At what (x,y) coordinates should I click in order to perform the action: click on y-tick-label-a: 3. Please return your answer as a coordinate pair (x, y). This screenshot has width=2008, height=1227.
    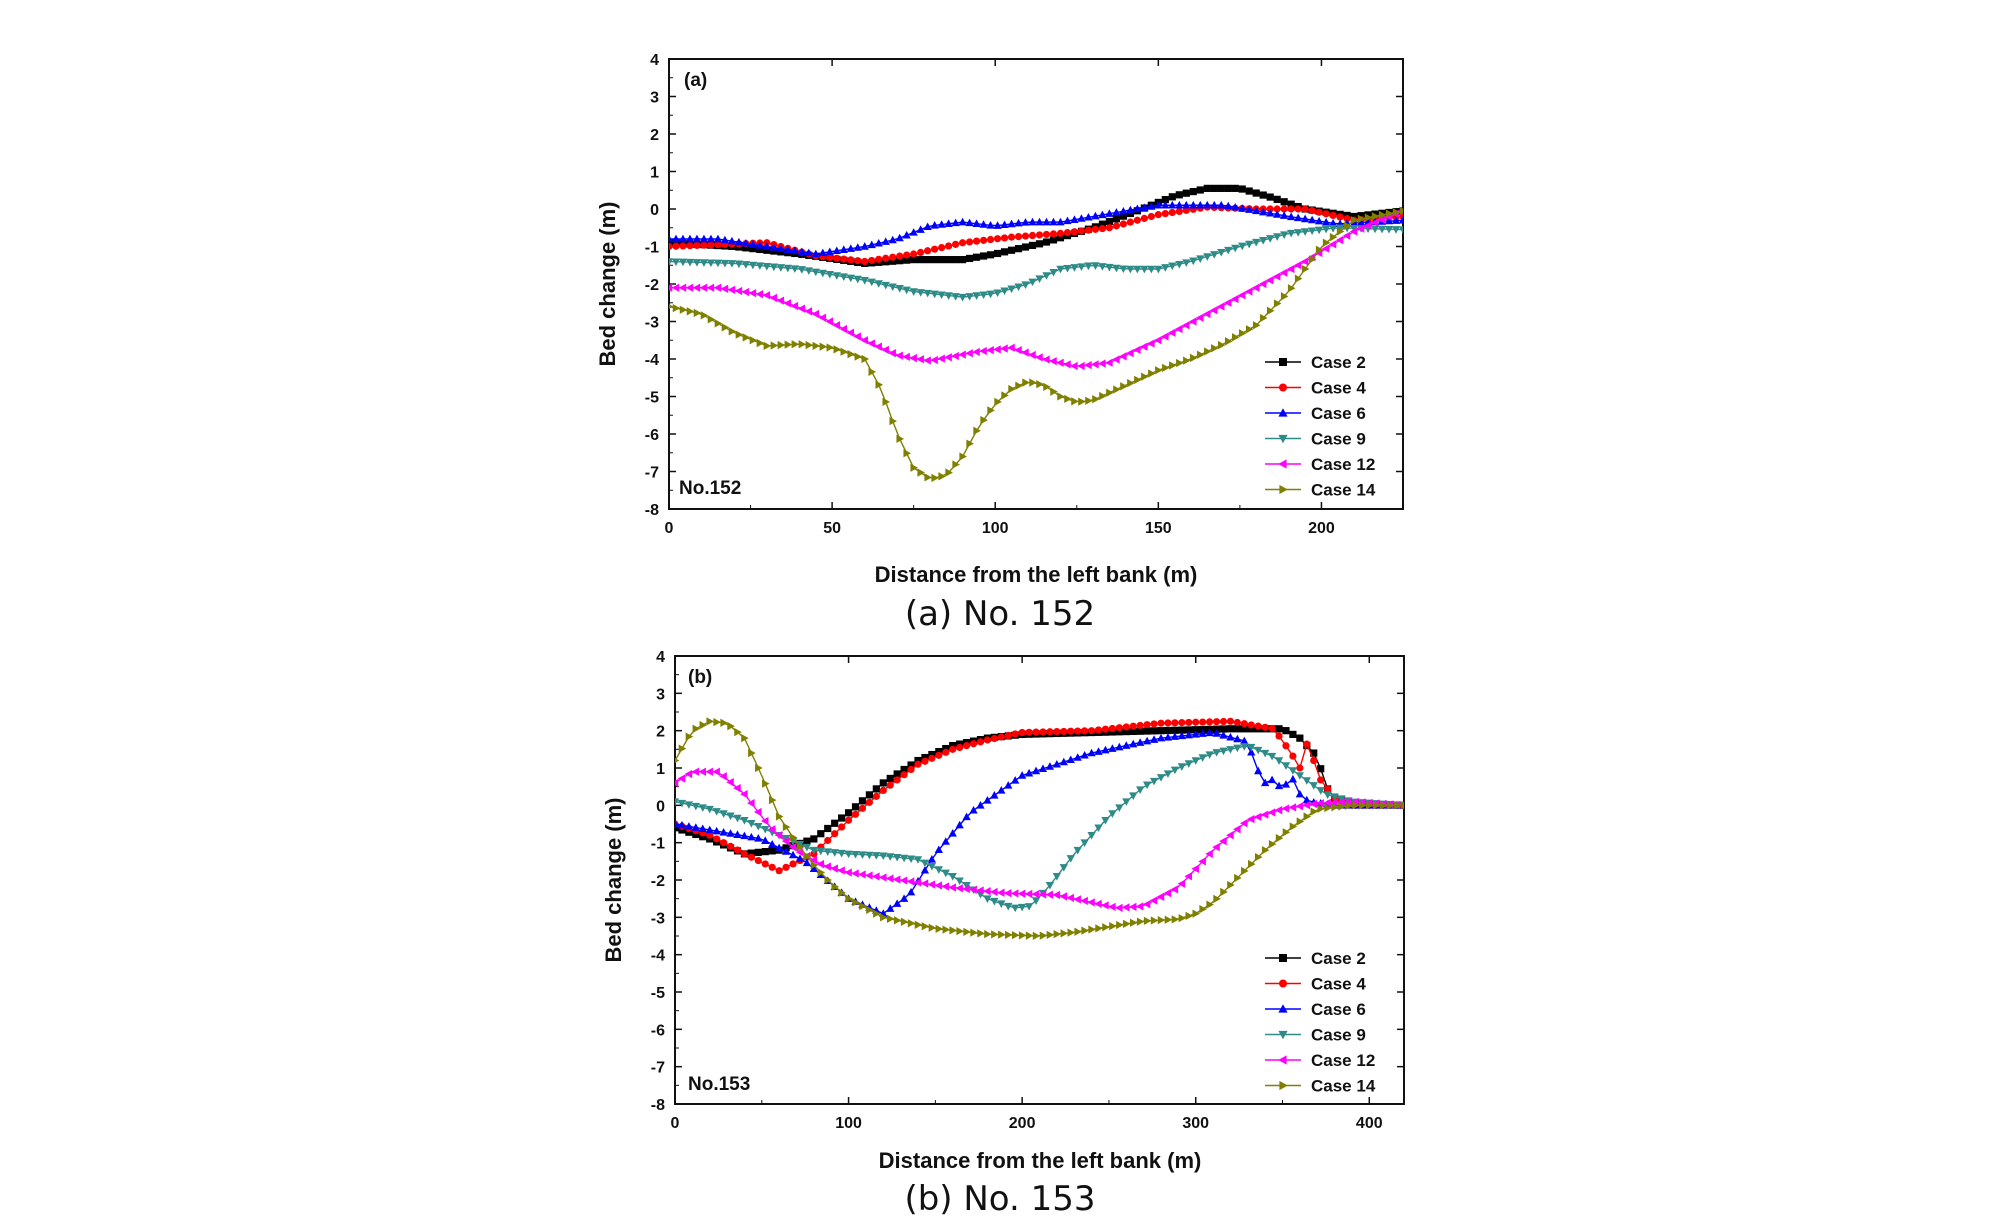
    Looking at the image, I should click on (654, 98).